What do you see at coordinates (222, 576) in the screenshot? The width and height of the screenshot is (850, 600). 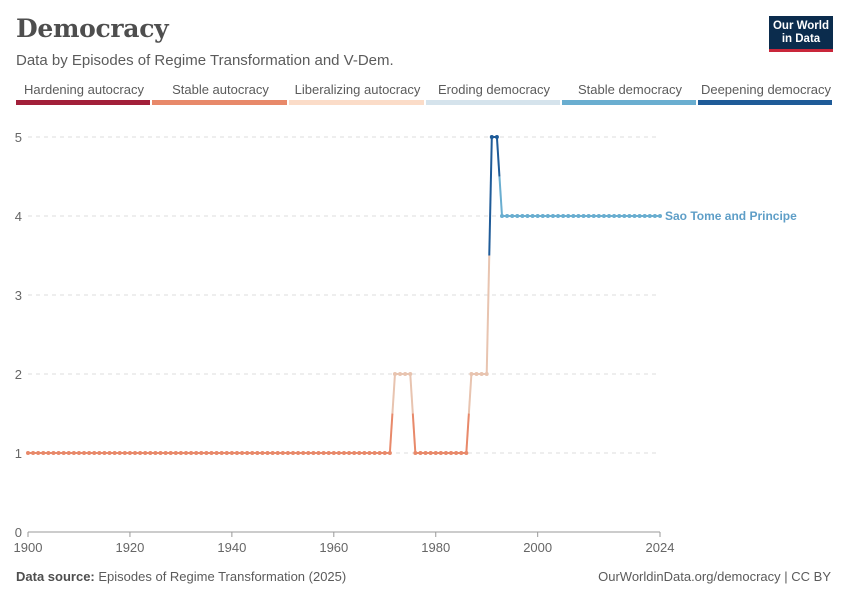 I see `data-source-text: Episodes of Regime Transformation (2025)` at bounding box center [222, 576].